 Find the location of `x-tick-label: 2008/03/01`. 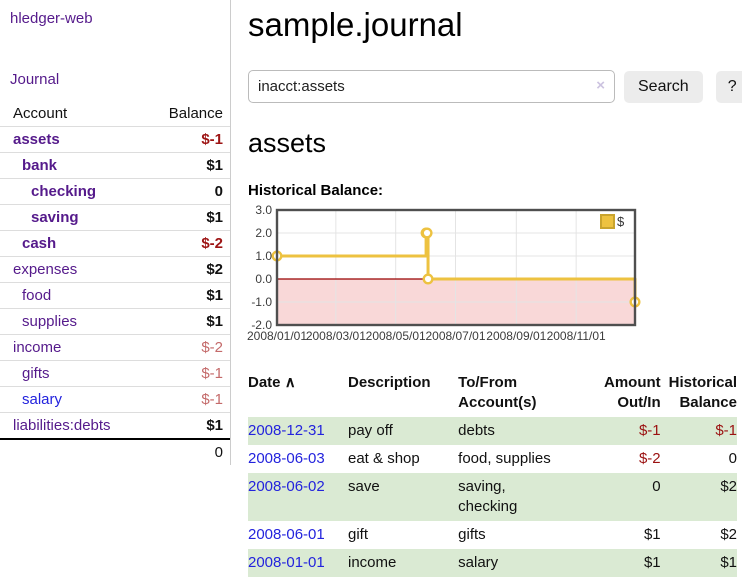

x-tick-label: 2008/03/01 is located at coordinates (336, 336).